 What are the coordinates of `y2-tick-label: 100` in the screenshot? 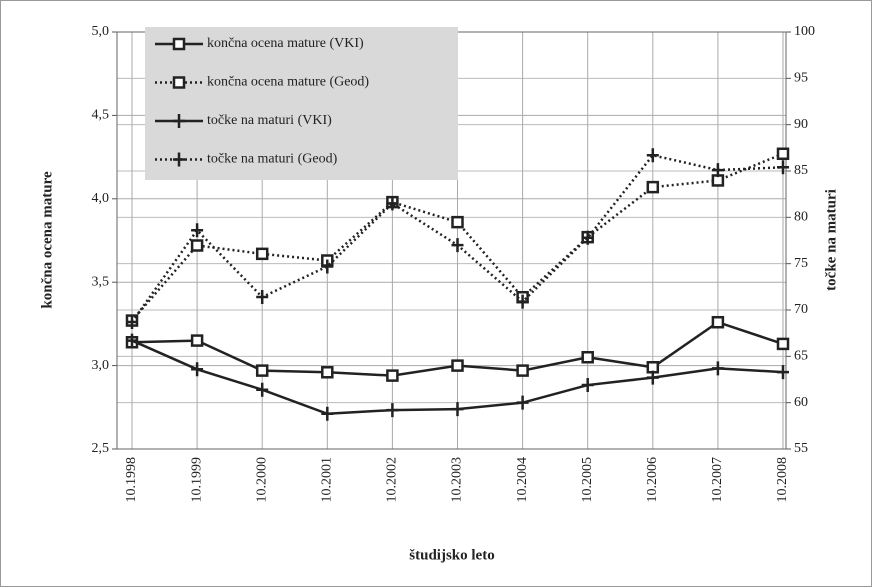 It's located at (804, 31).